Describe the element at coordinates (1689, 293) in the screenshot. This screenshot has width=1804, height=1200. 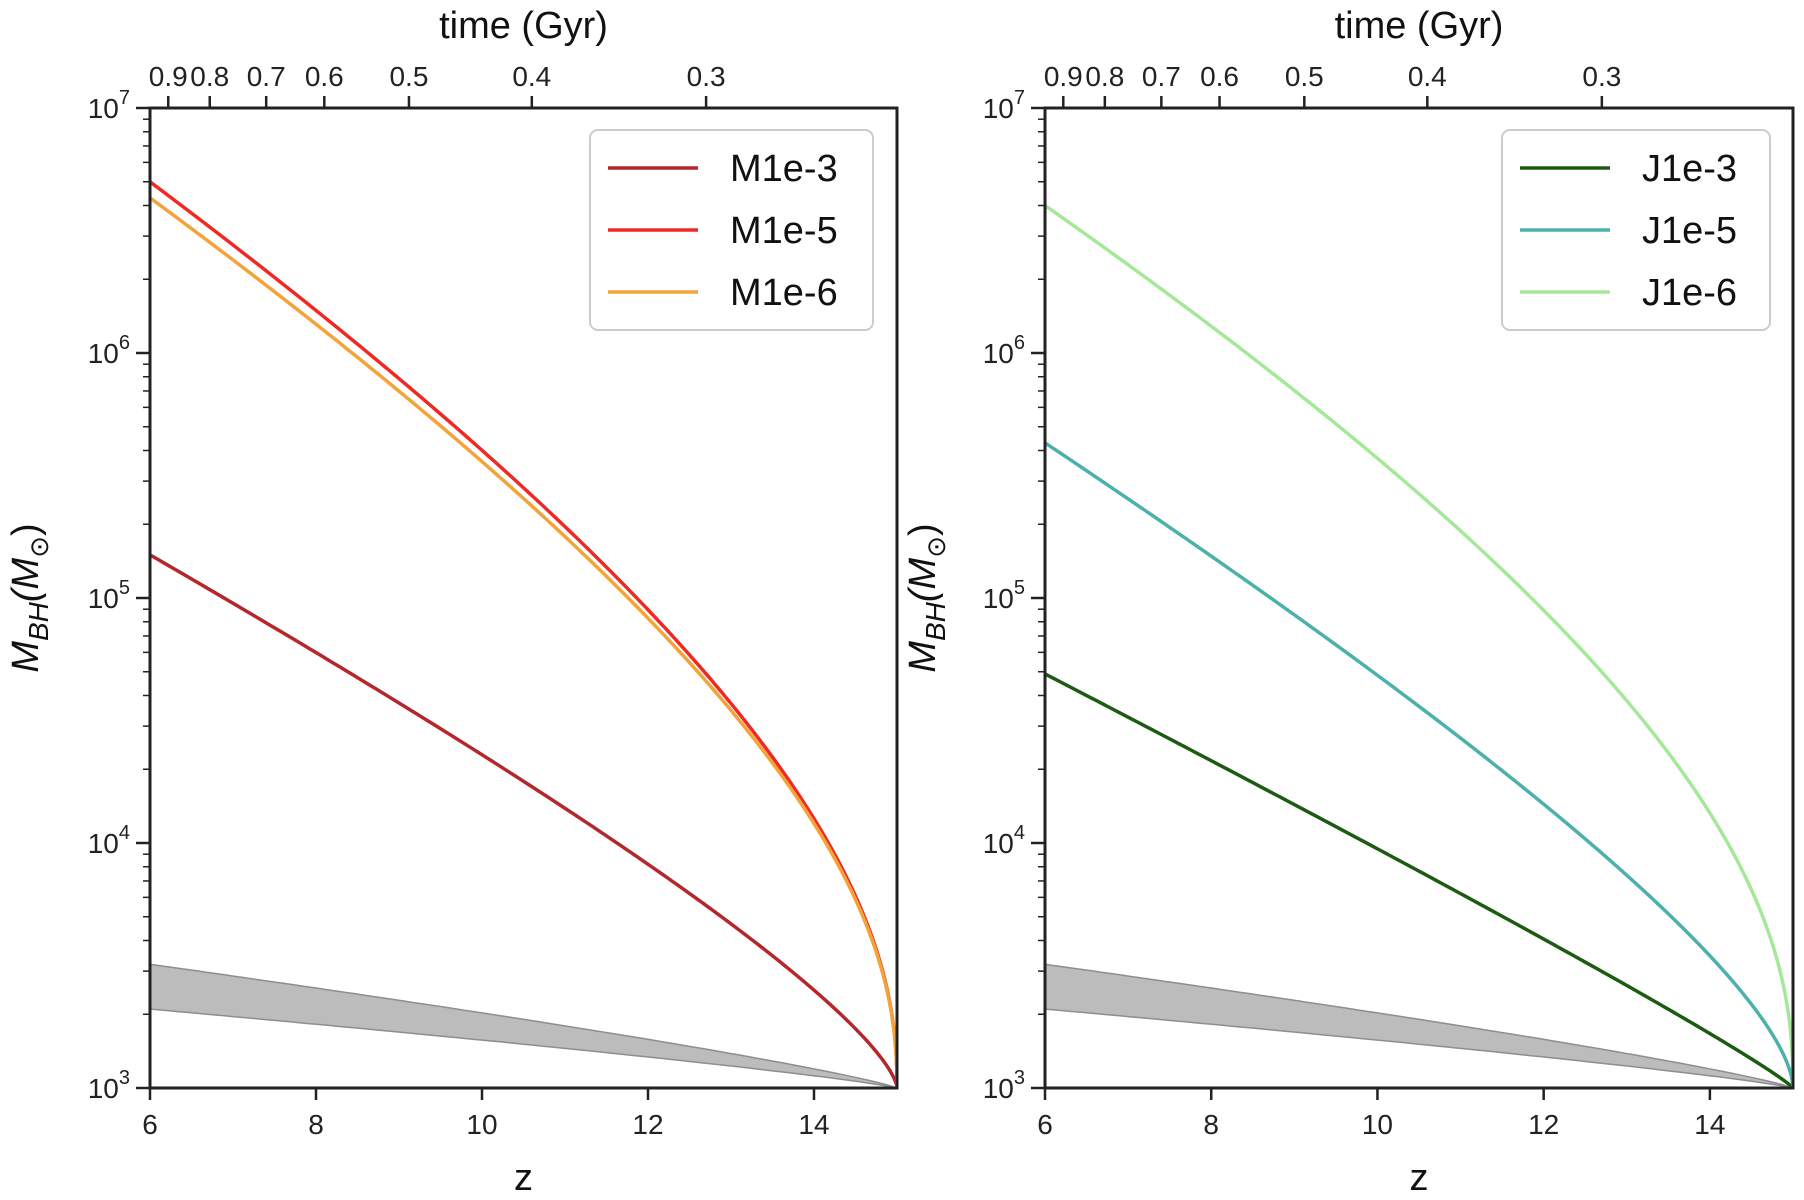
I see `legend-label-J1e-6: J1e-6` at that location.